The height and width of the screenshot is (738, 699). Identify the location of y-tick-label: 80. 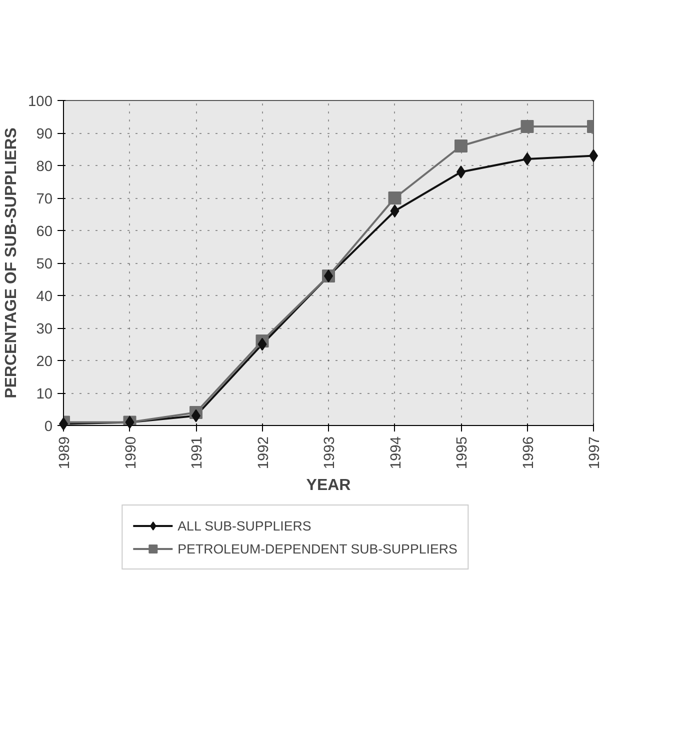
(44, 167).